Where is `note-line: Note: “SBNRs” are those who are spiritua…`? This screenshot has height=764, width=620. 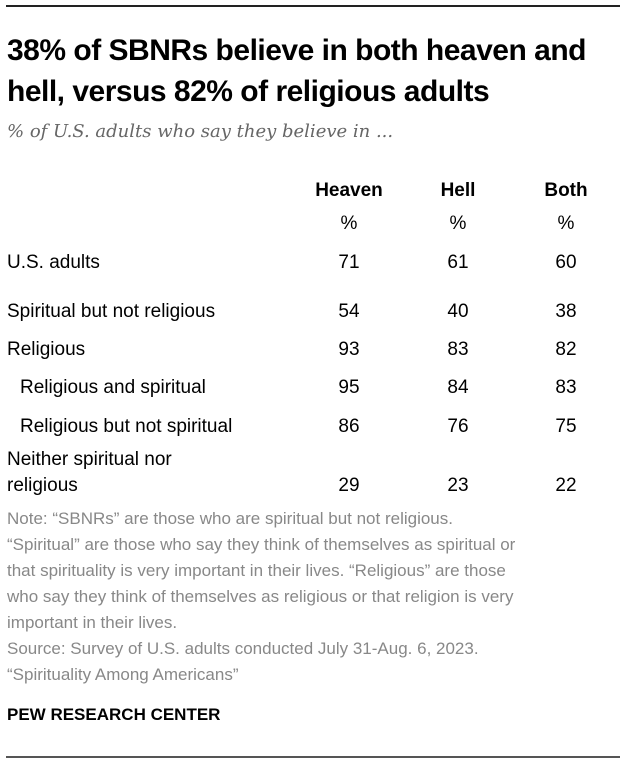
note-line: Note: “SBNRs” are those who are spiritua… is located at coordinates (230, 518).